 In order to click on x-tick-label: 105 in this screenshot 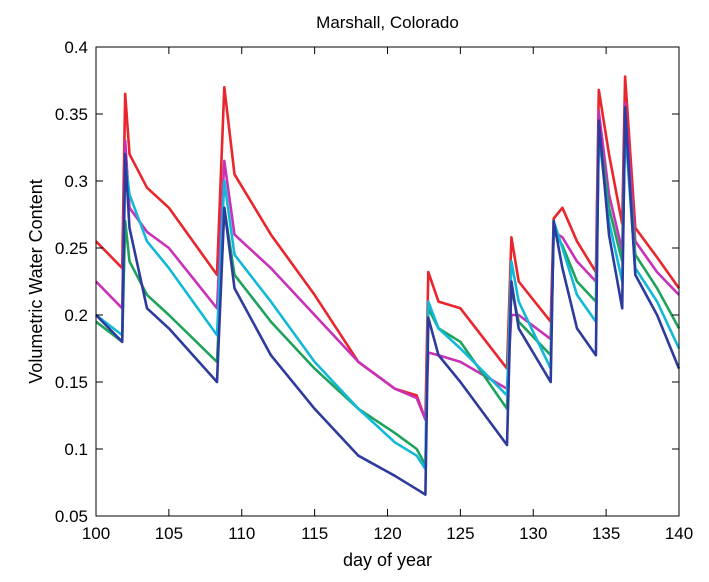, I will do `click(169, 533)`.